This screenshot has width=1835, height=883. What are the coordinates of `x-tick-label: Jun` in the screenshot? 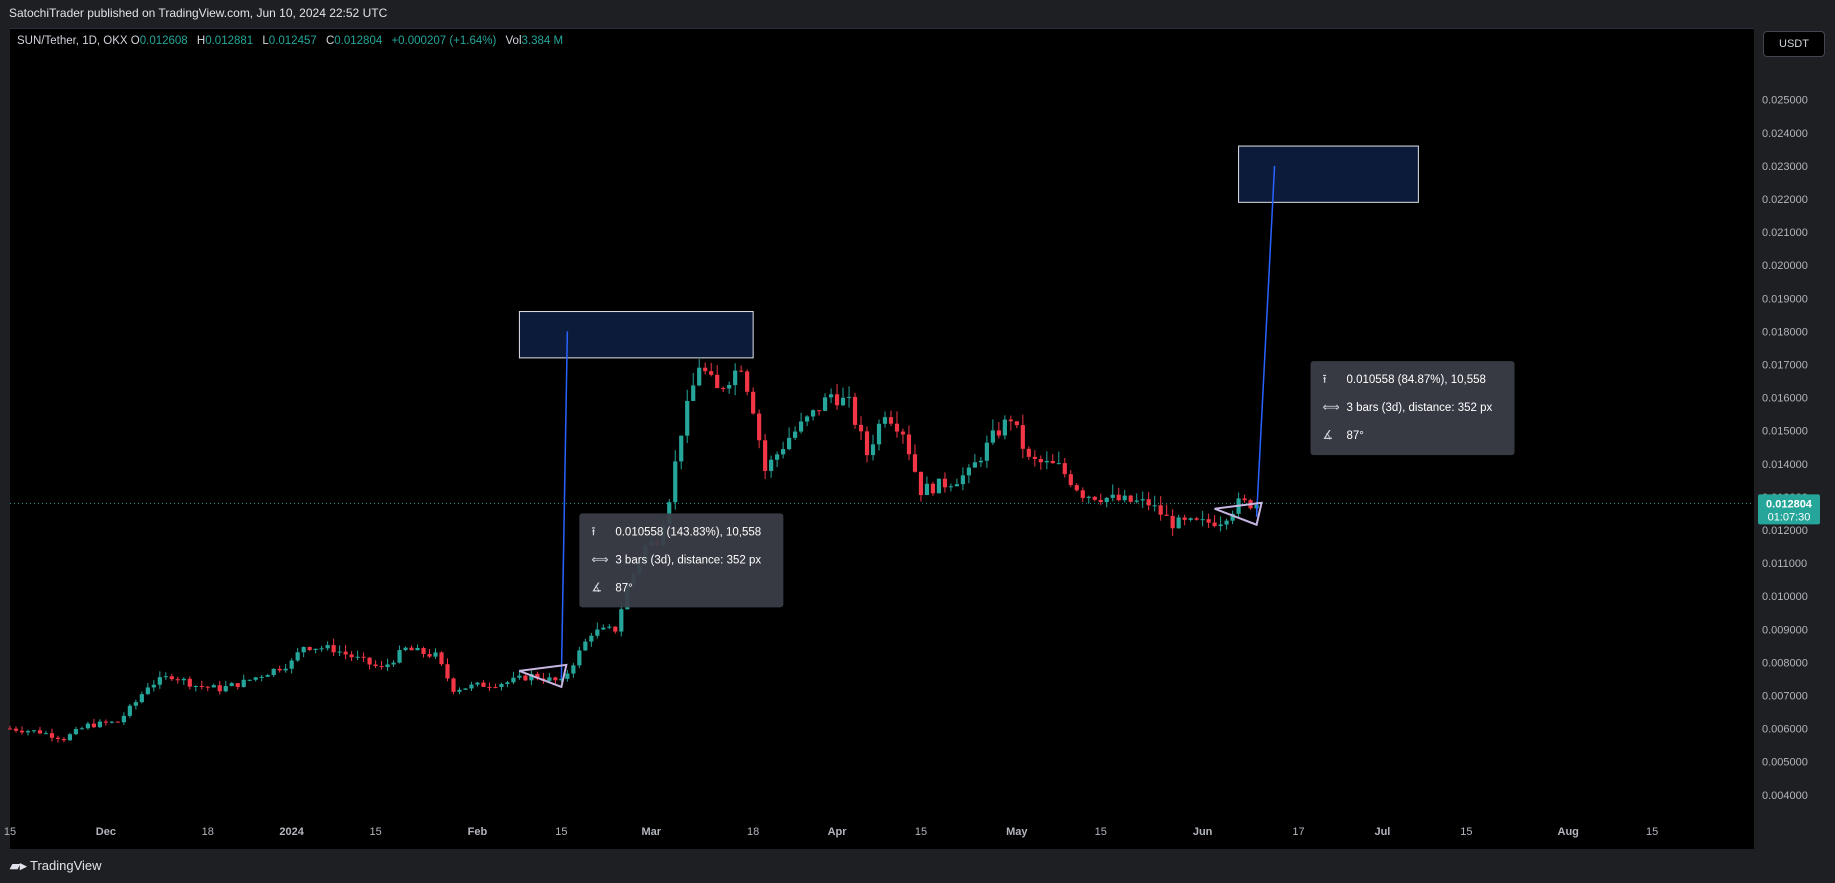 It's located at (1203, 832).